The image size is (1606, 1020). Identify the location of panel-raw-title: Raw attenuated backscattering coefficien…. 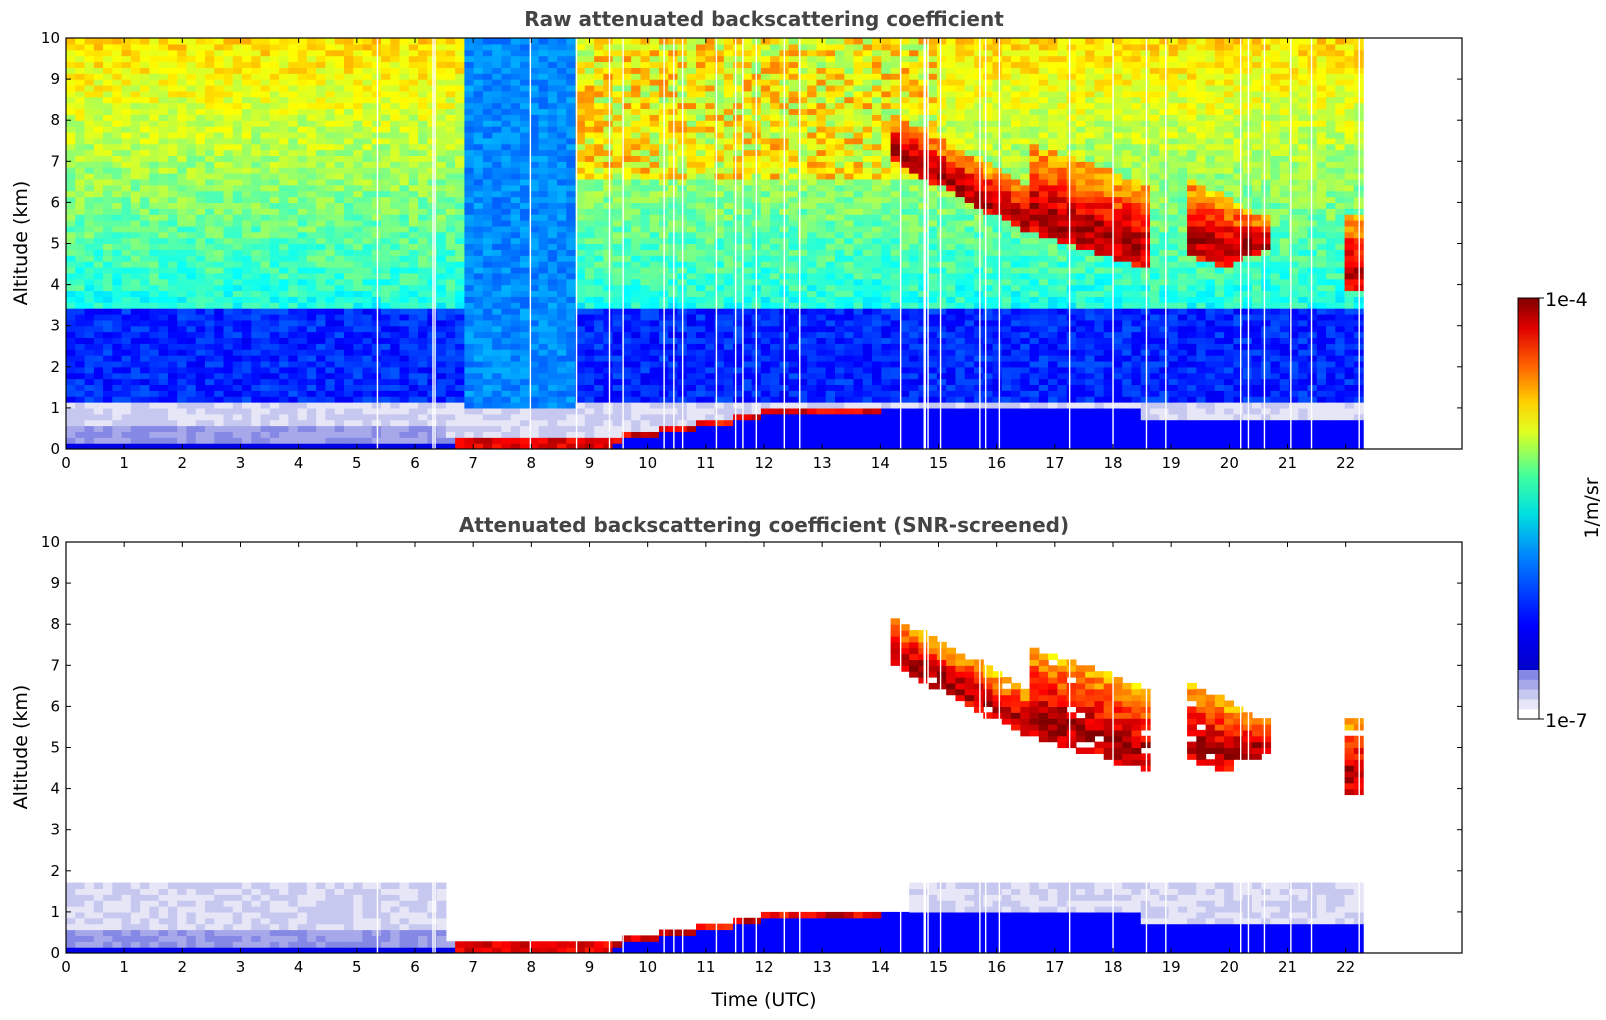
(764, 19).